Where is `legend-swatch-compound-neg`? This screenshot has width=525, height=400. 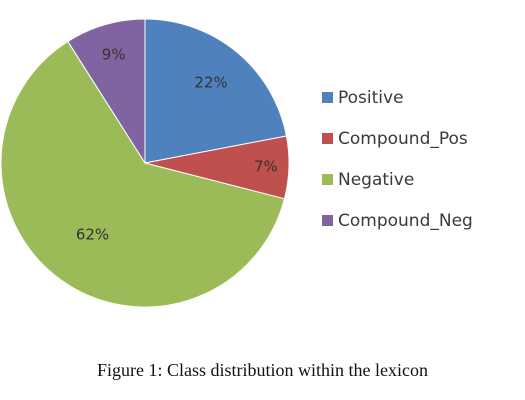 legend-swatch-compound-neg is located at coordinates (327, 220).